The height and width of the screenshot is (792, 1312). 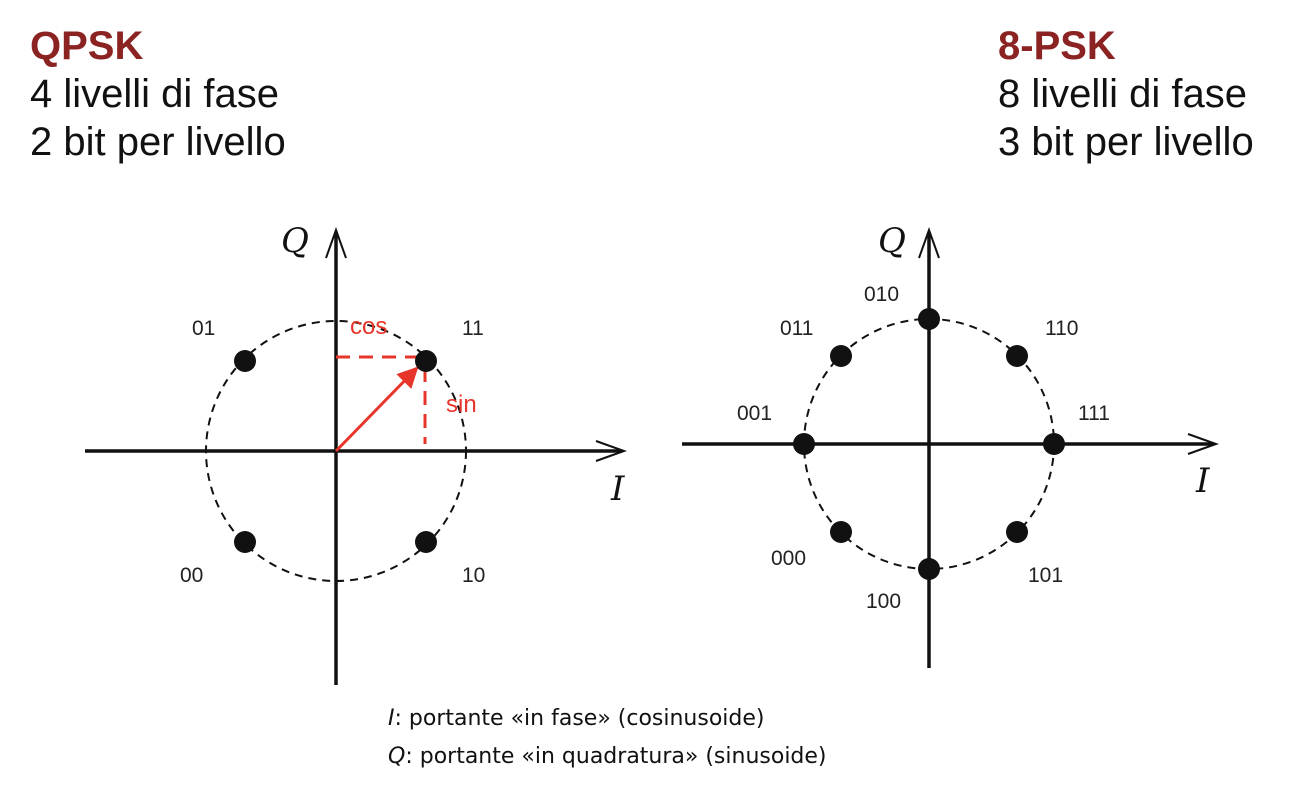 I want to click on qpsk-phase-vector, so click(x=376, y=409).